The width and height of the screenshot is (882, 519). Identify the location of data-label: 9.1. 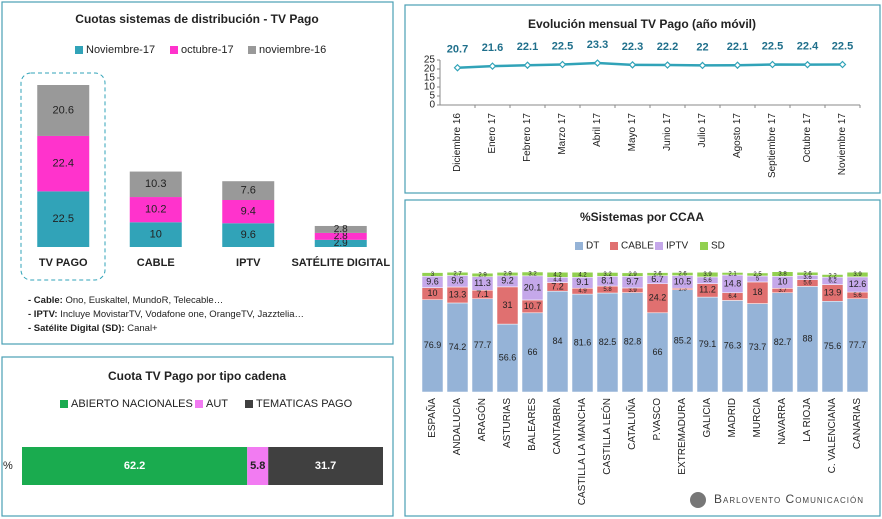
(582, 282).